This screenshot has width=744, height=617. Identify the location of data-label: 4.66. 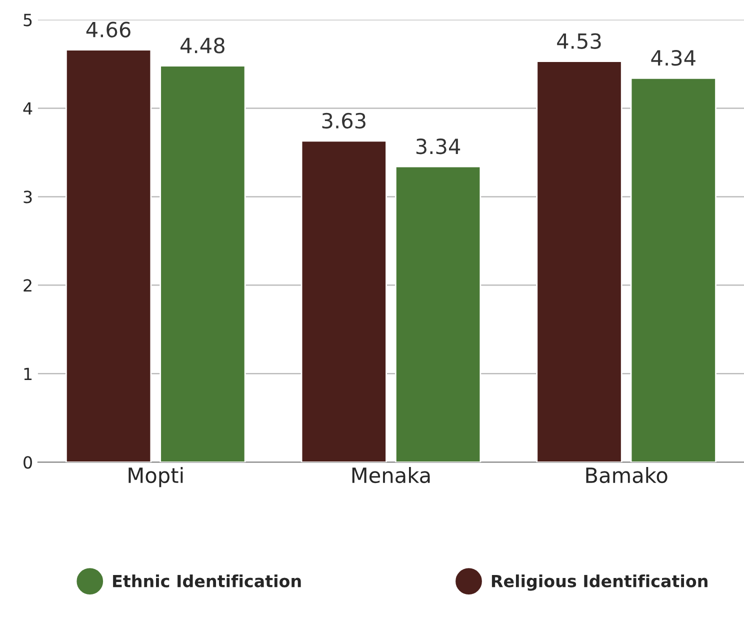
(108, 30).